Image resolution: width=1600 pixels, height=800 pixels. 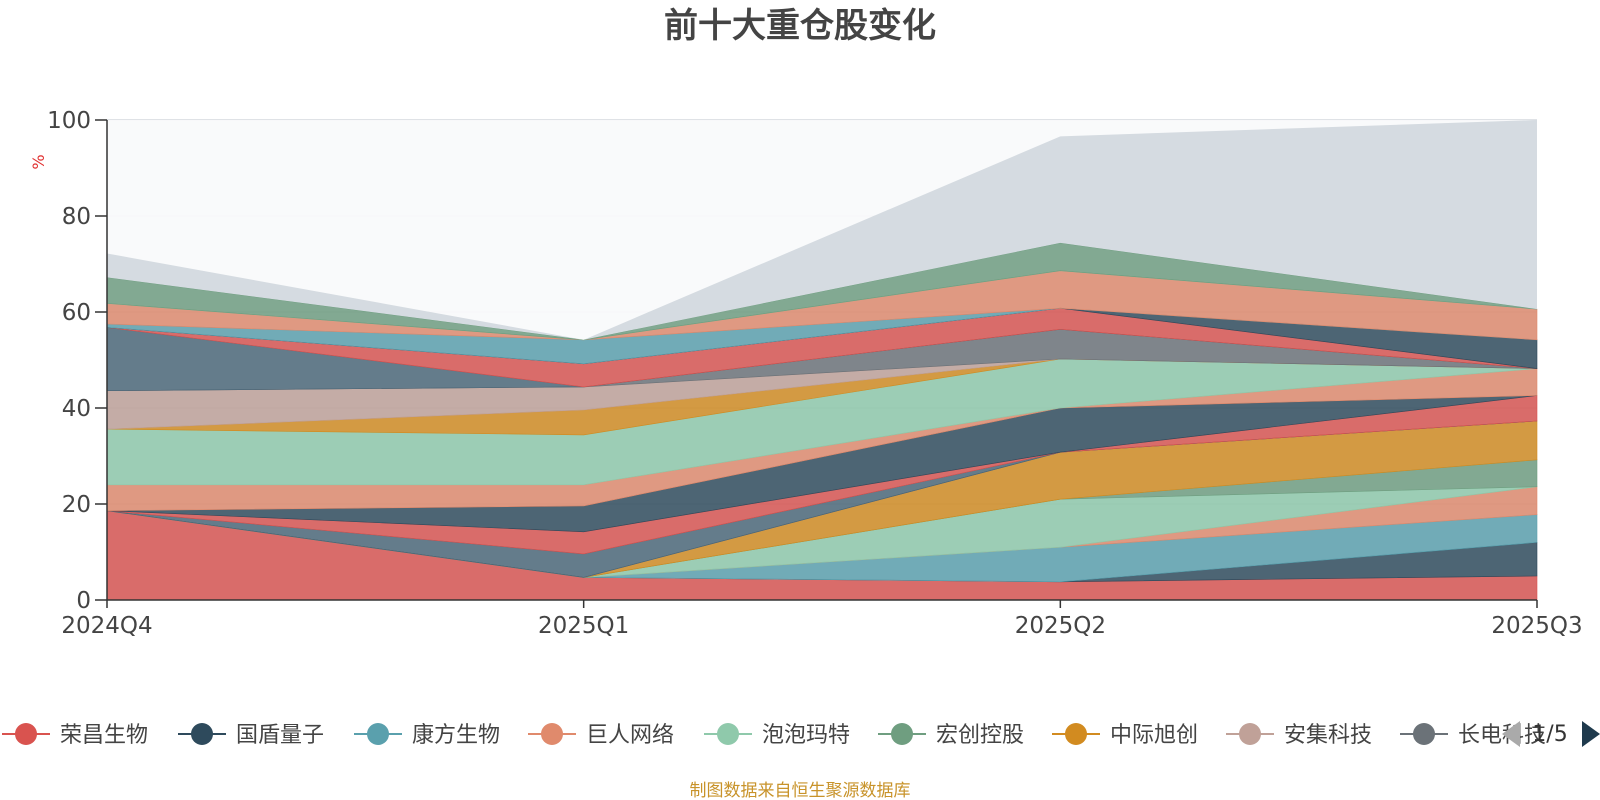 I want to click on legend-item: 中际旭创, so click(x=1125, y=735).